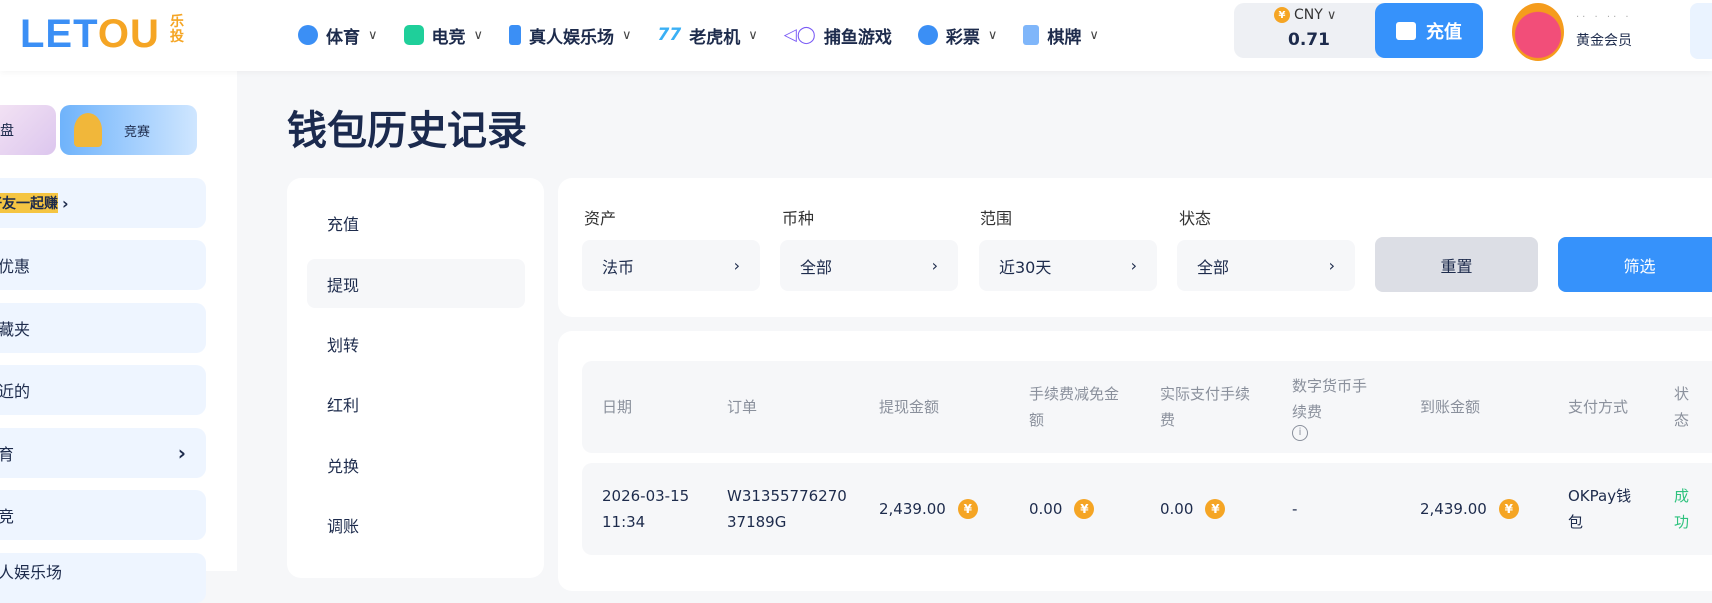 The width and height of the screenshot is (1712, 603). What do you see at coordinates (102, 34) in the screenshot?
I see `letou-logo: LETOU 乐投` at bounding box center [102, 34].